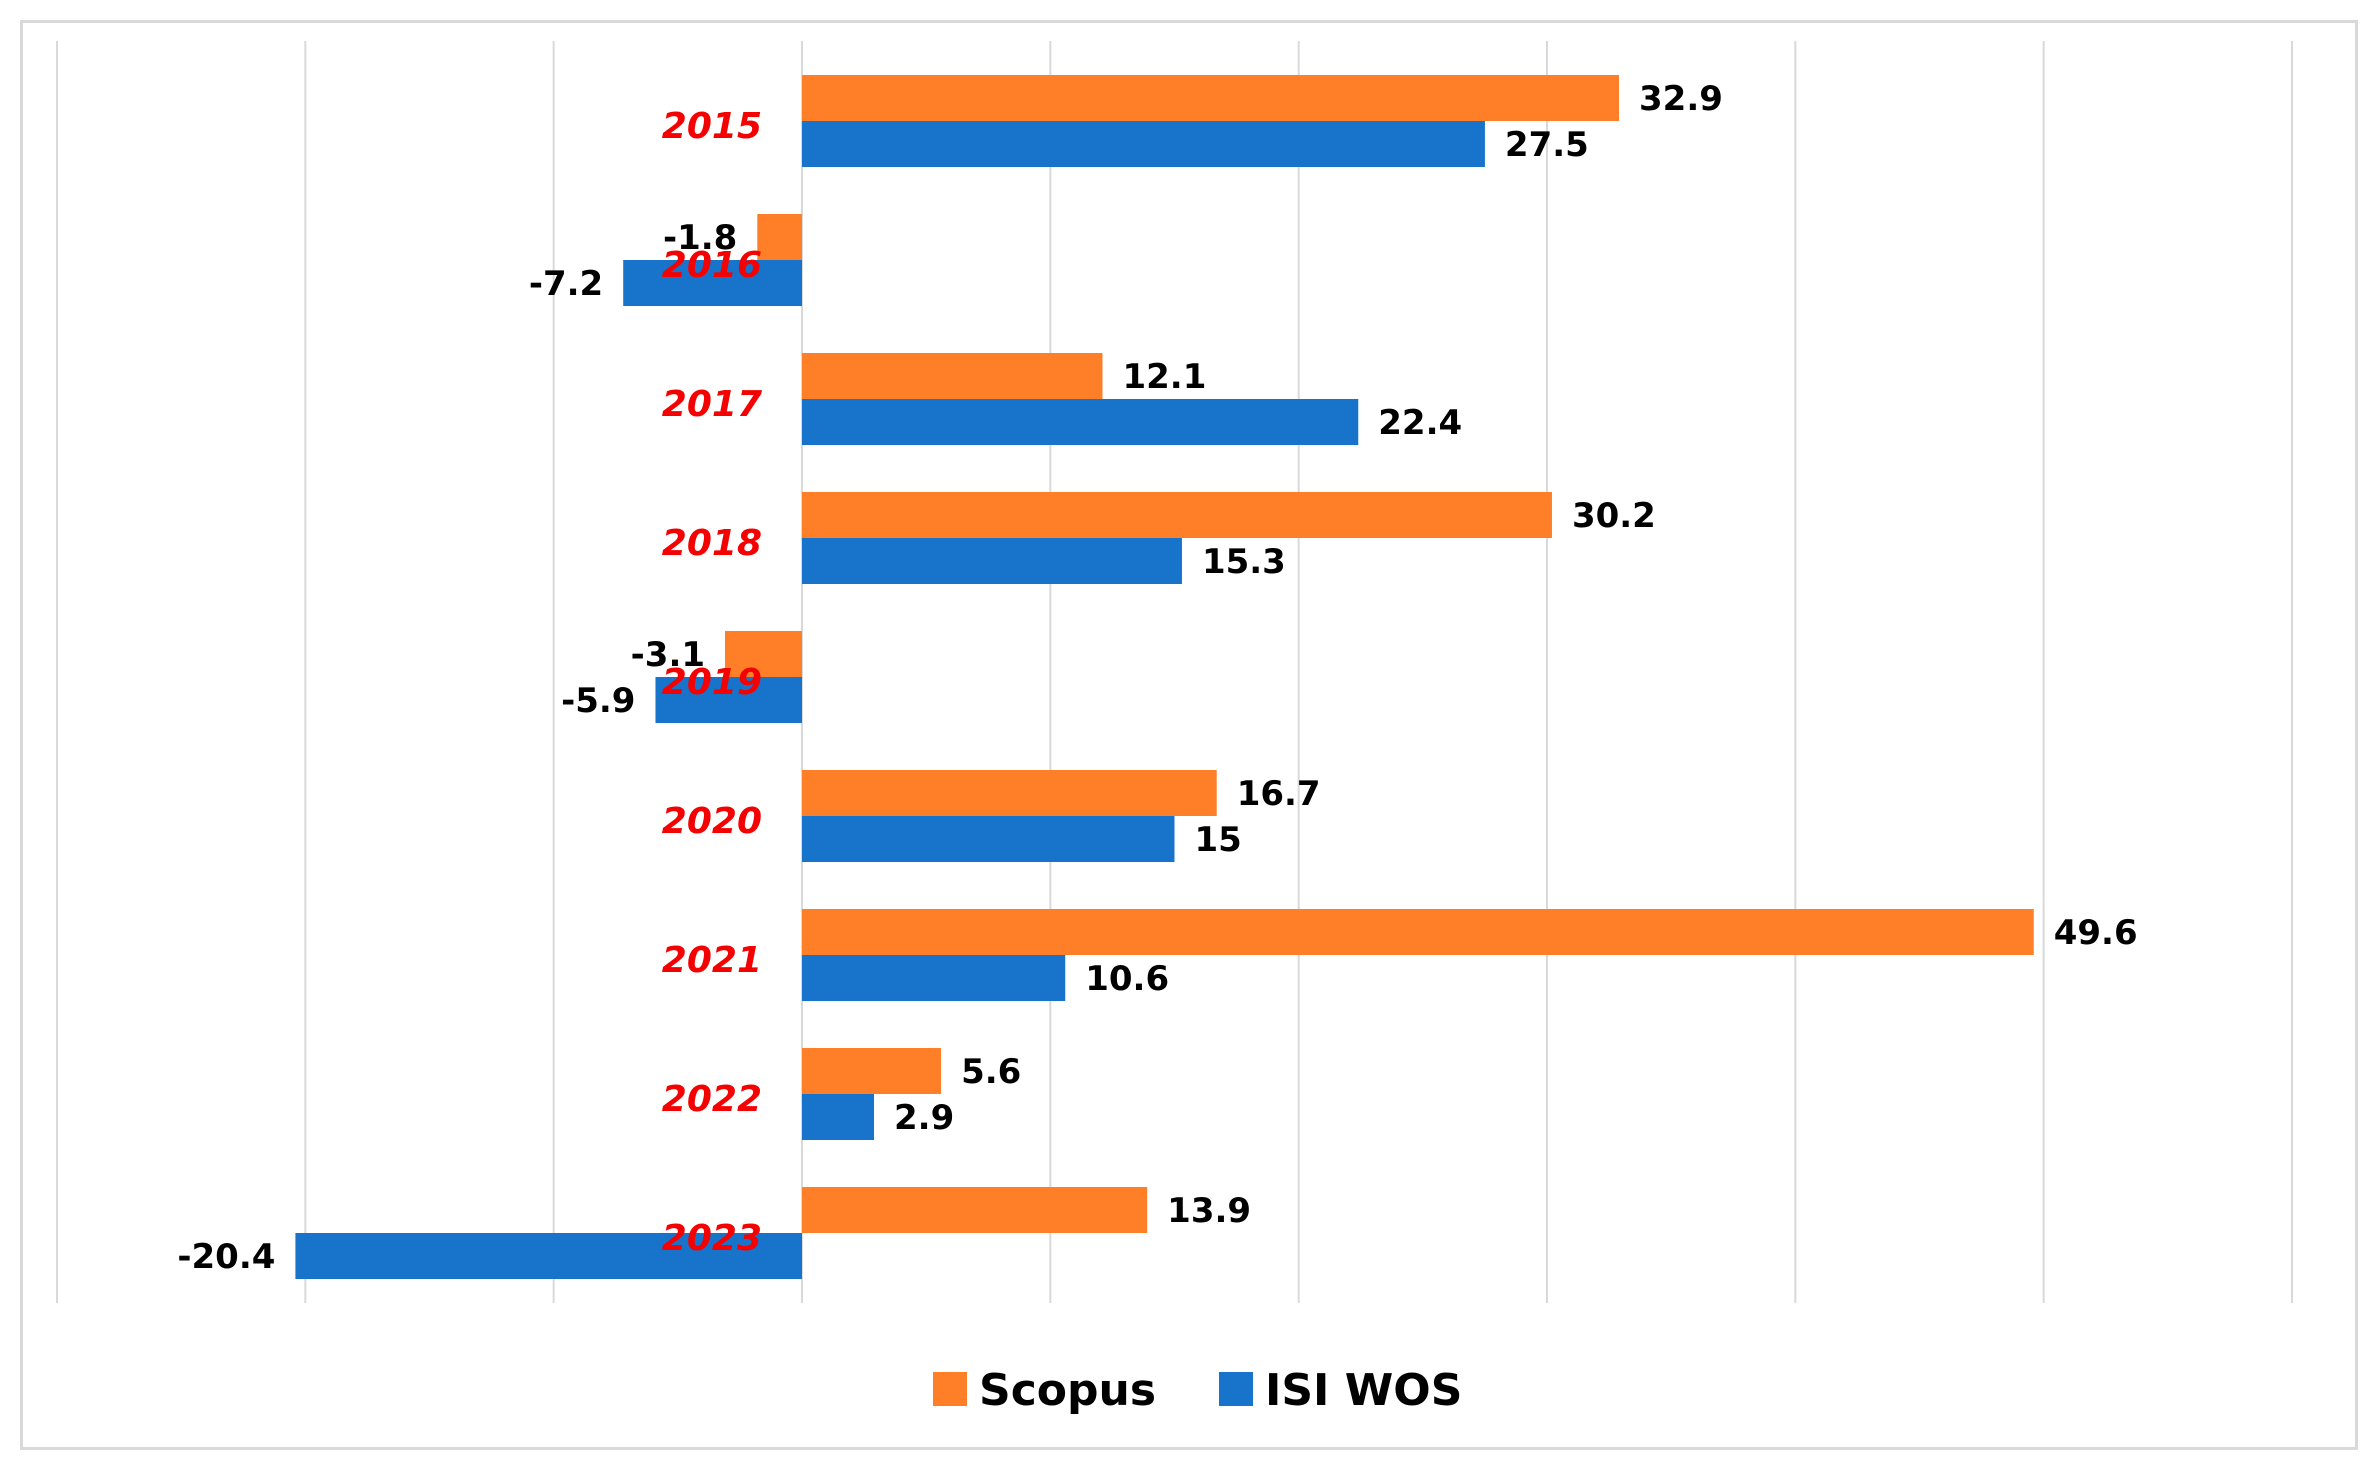 The height and width of the screenshot is (1472, 2380). I want to click on data-label: 15.3, so click(1244, 562).